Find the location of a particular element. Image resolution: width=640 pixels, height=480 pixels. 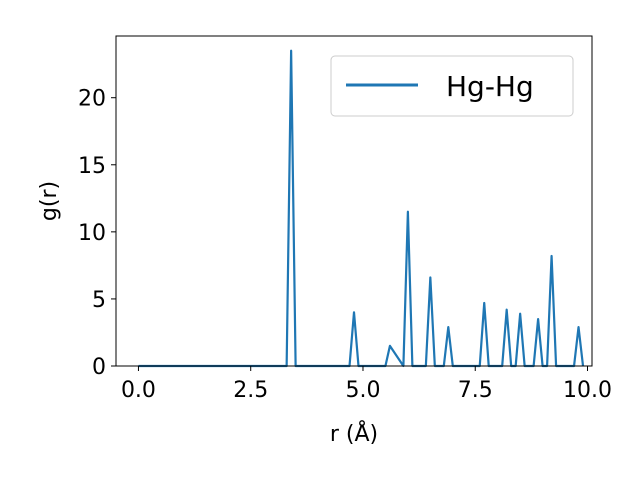

y-axis-label: g(r) is located at coordinates (49, 201).